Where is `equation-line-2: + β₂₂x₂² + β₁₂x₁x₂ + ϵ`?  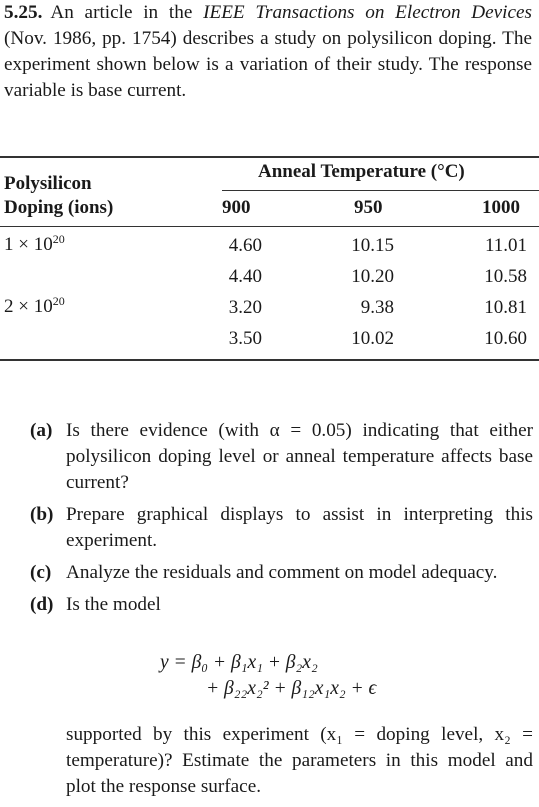
equation-line-2: + β₂₂x₂² + β₁₂x₁x₂ + ϵ is located at coordinates (291, 688).